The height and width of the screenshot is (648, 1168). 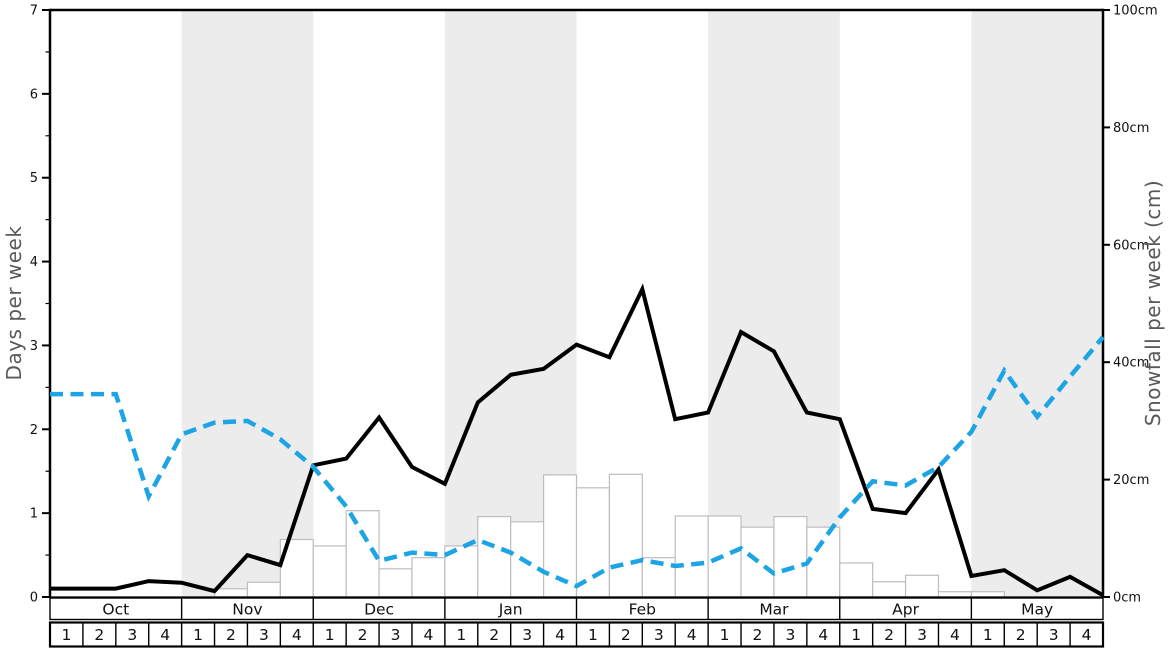 What do you see at coordinates (34, 430) in the screenshot?
I see `left-axis-tick-label: 2` at bounding box center [34, 430].